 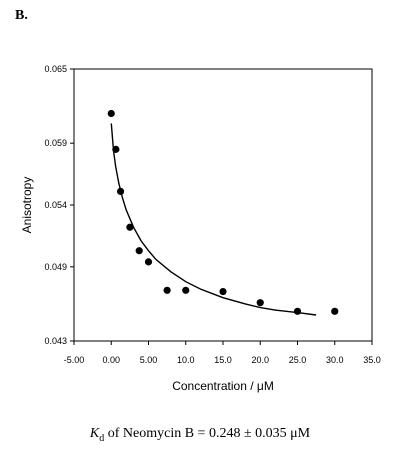 I want to click on y-axis-ticks: 0.065 0.059 0.054 0.049 0.043, so click(x=59, y=205).